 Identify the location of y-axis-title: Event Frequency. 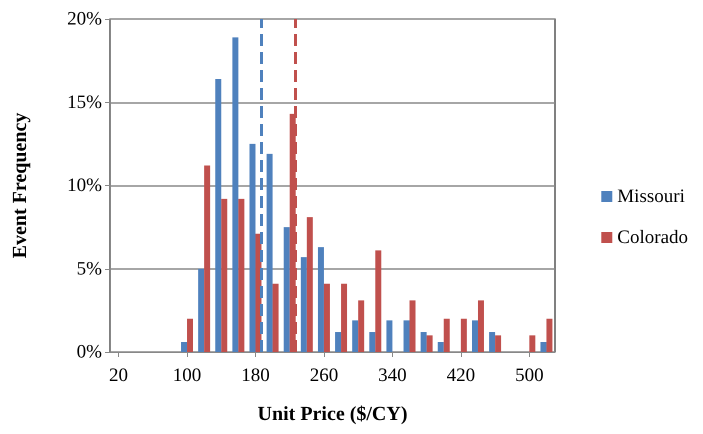
(20, 185).